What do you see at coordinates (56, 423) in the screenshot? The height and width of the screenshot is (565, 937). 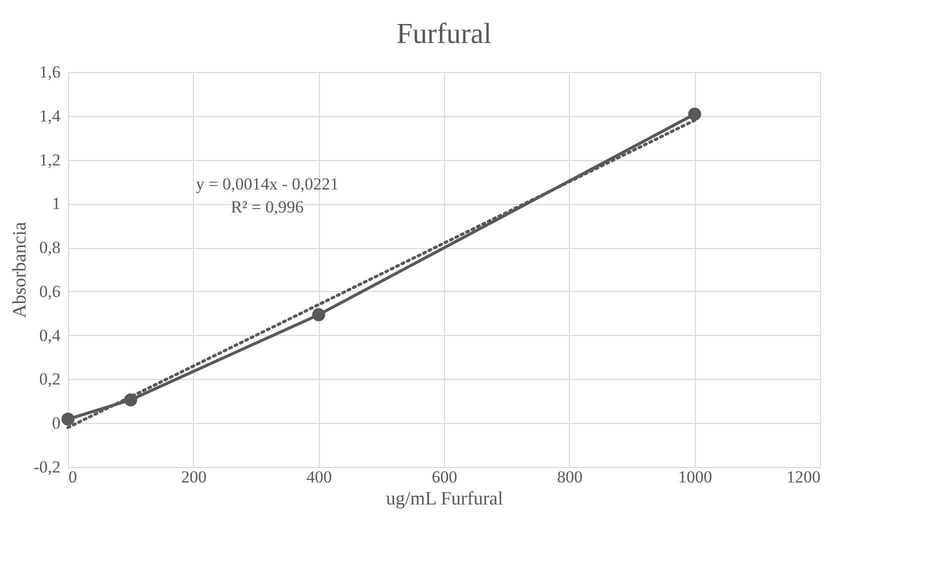 I see `y-tick-label: 0` at bounding box center [56, 423].